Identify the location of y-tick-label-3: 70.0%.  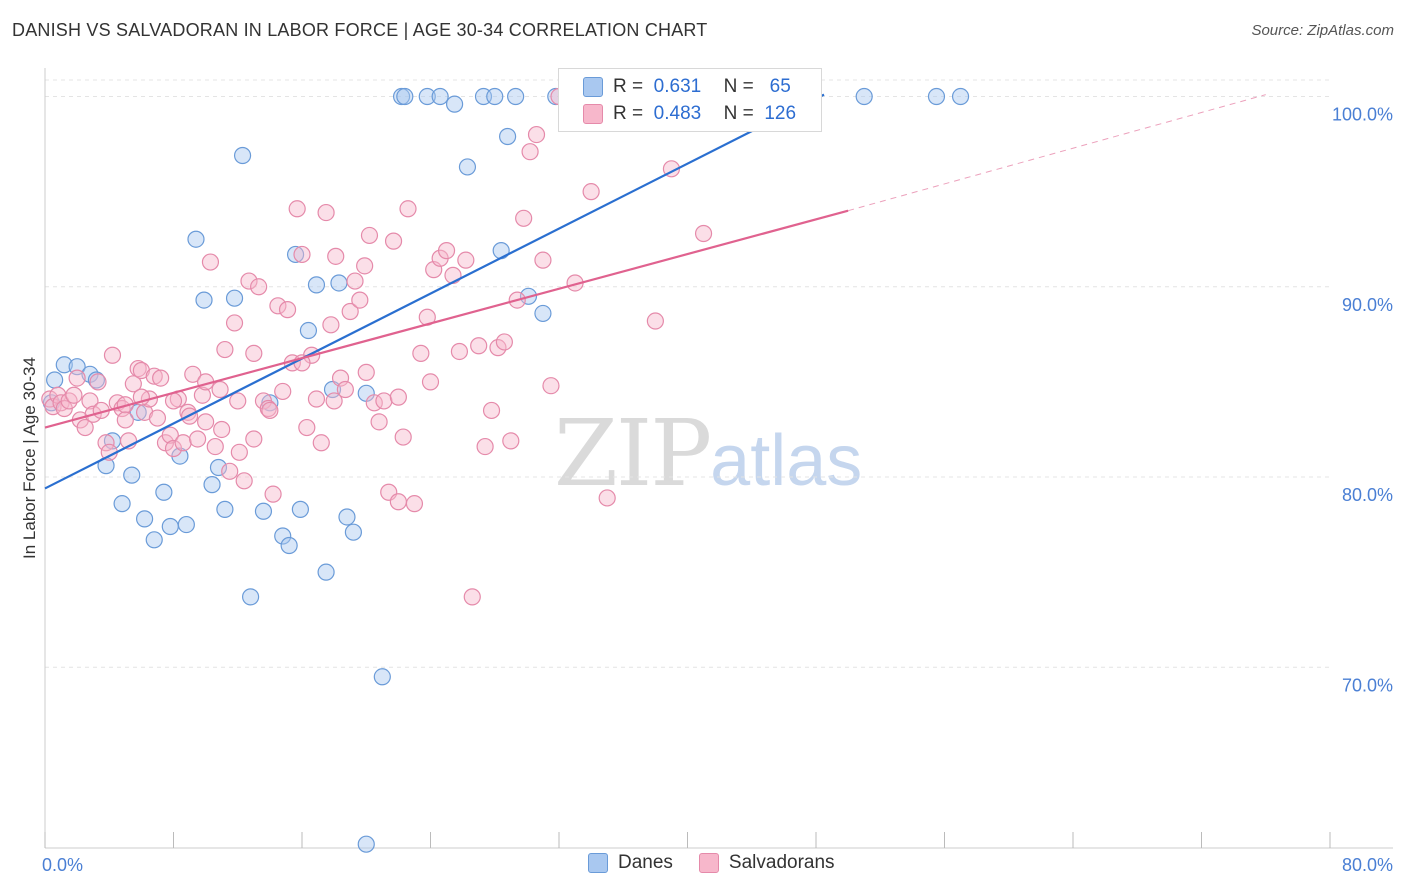
(1367, 685).